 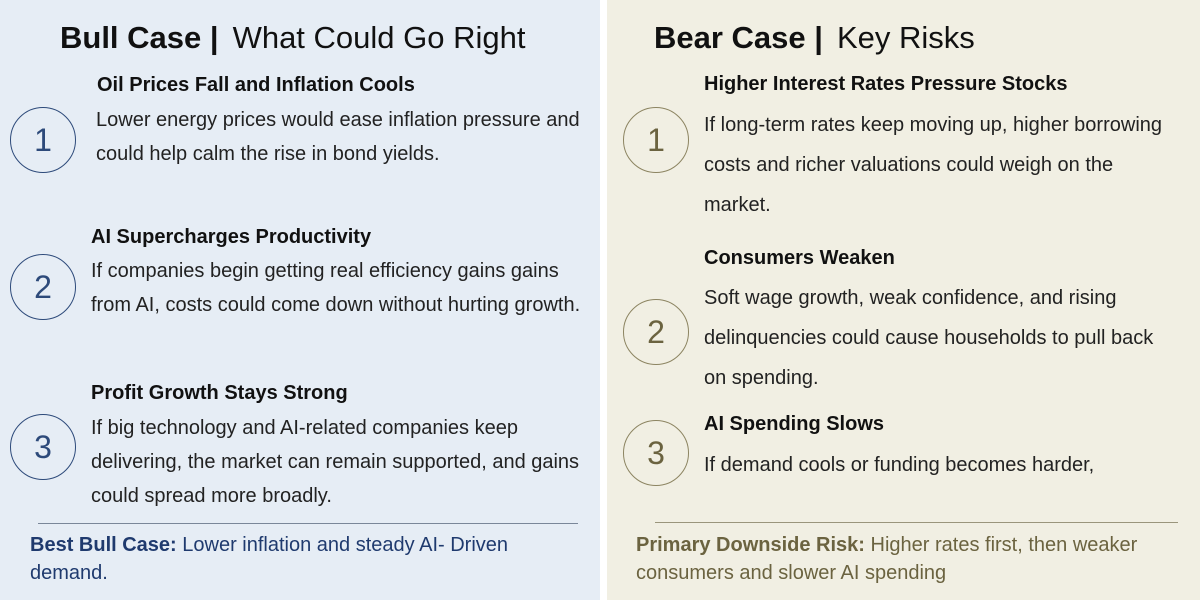 What do you see at coordinates (799, 258) in the screenshot?
I see `item-heading: Consumers Weaken` at bounding box center [799, 258].